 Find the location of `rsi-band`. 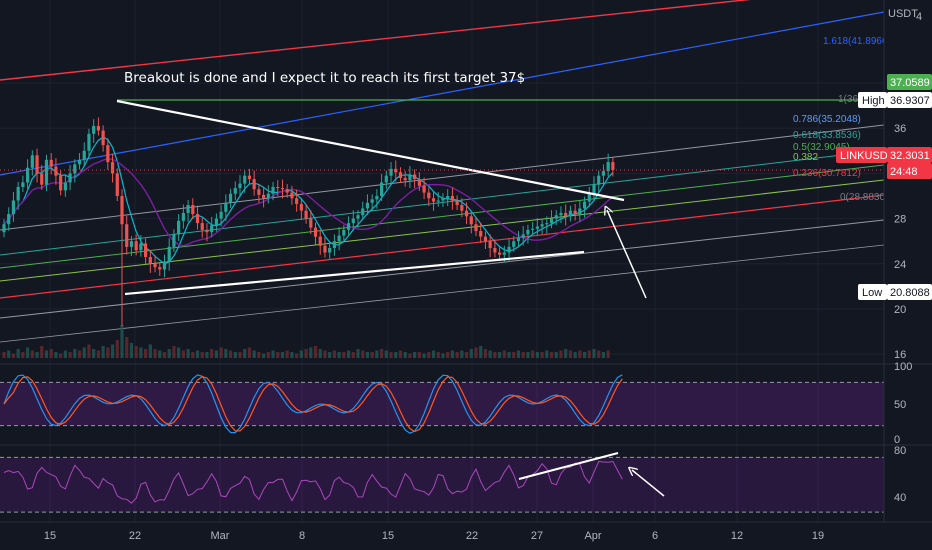

rsi-band is located at coordinates (442, 485).